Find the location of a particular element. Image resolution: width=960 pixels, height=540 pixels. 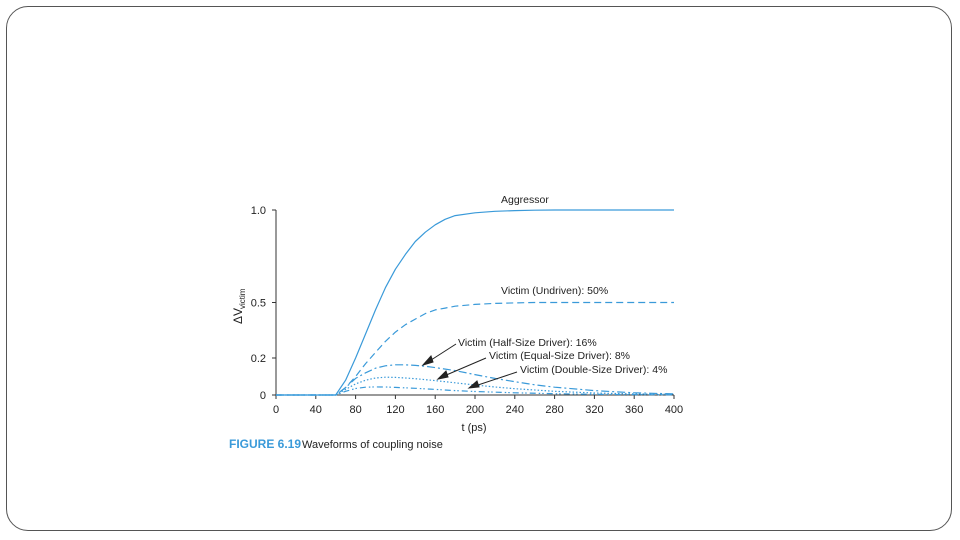

x-tick-label-120: 120 is located at coordinates (395, 410).